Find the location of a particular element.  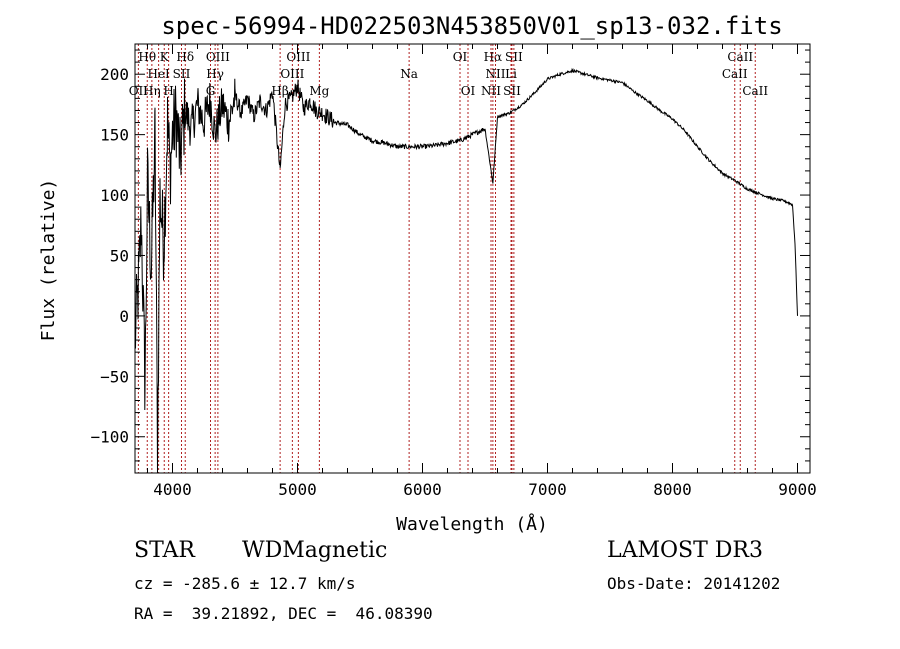

cz-readout: cz = -285.6 ± 12.7 km/s is located at coordinates (245, 583).